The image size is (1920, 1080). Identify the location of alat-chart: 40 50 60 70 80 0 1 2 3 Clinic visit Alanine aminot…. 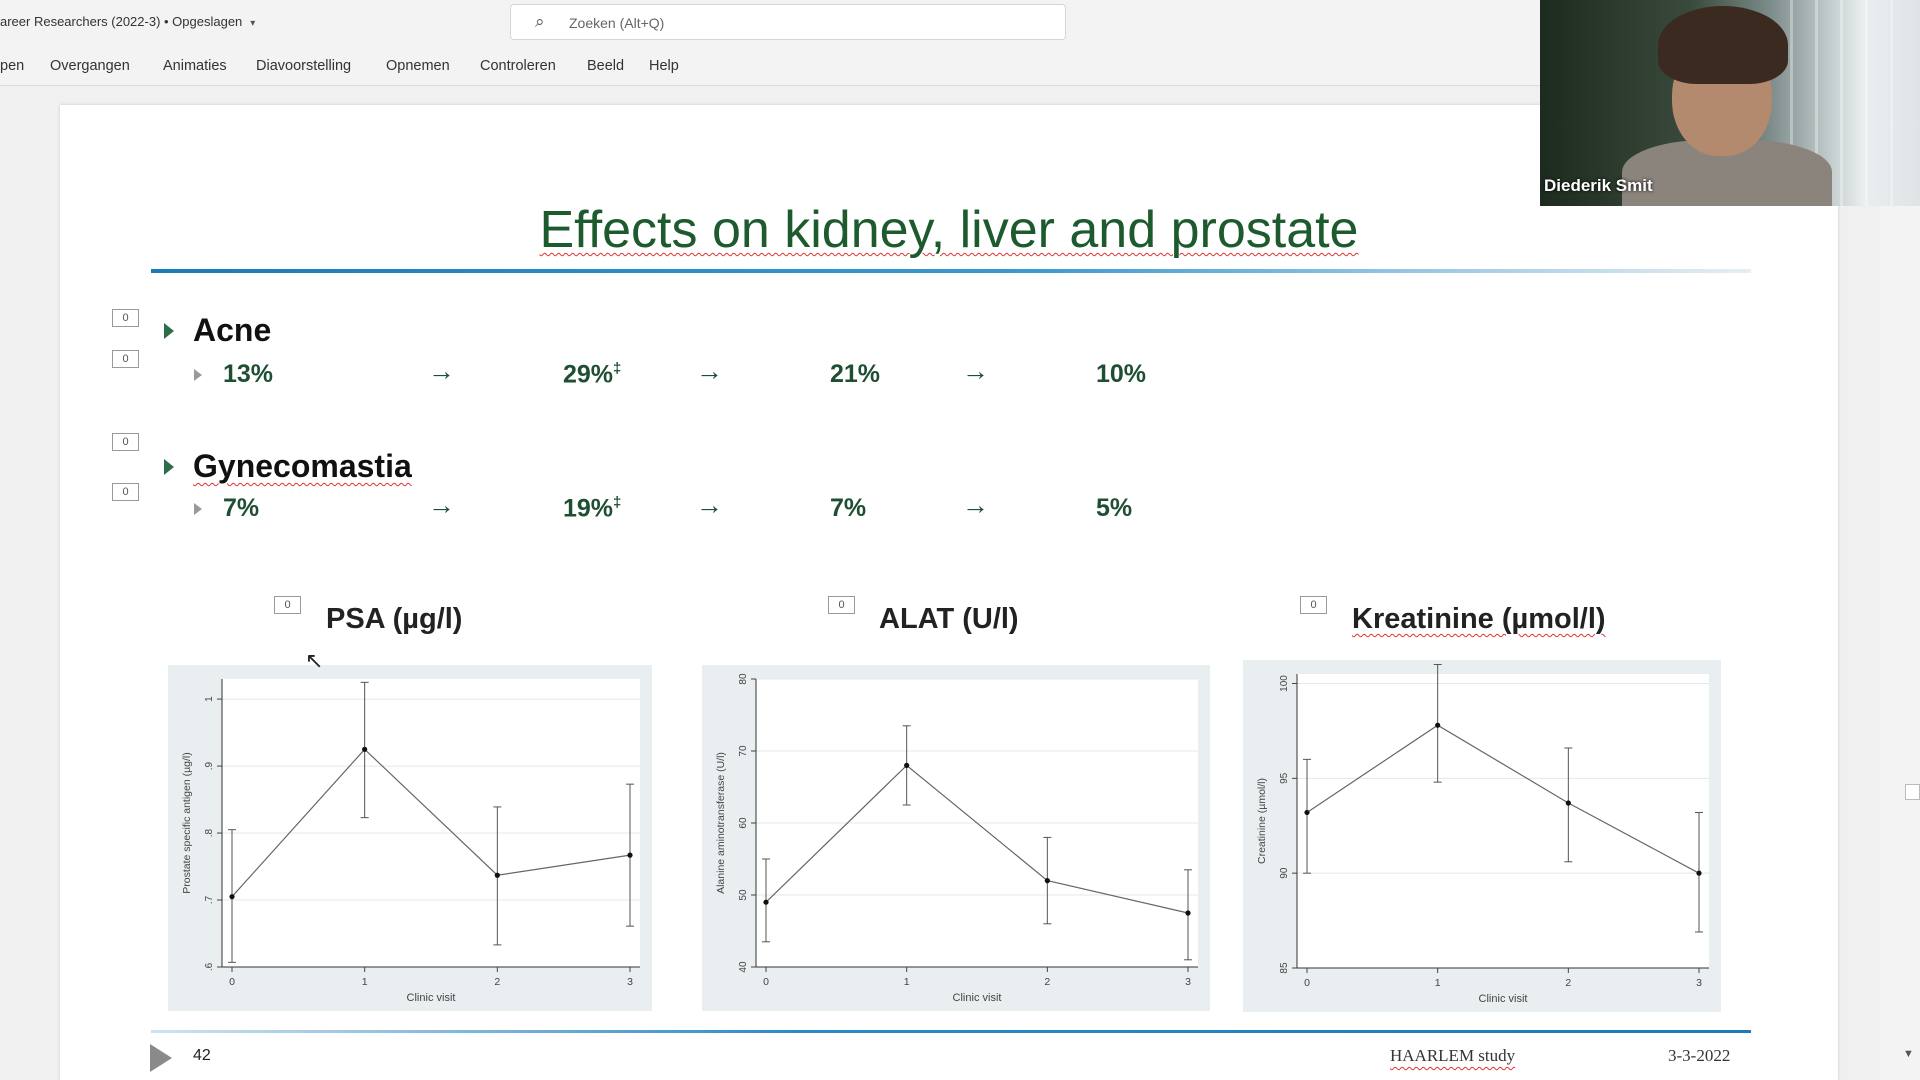
(956, 838).